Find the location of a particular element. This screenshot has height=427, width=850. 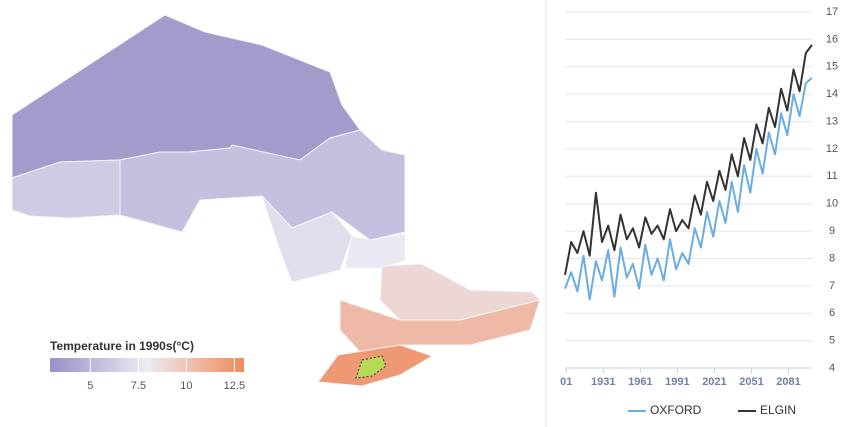

y-tick-label: 14 is located at coordinates (832, 94).